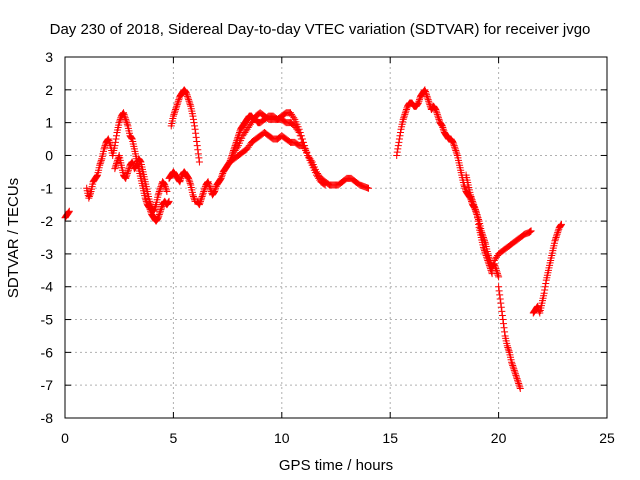  I want to click on series-H, so click(266, 147).